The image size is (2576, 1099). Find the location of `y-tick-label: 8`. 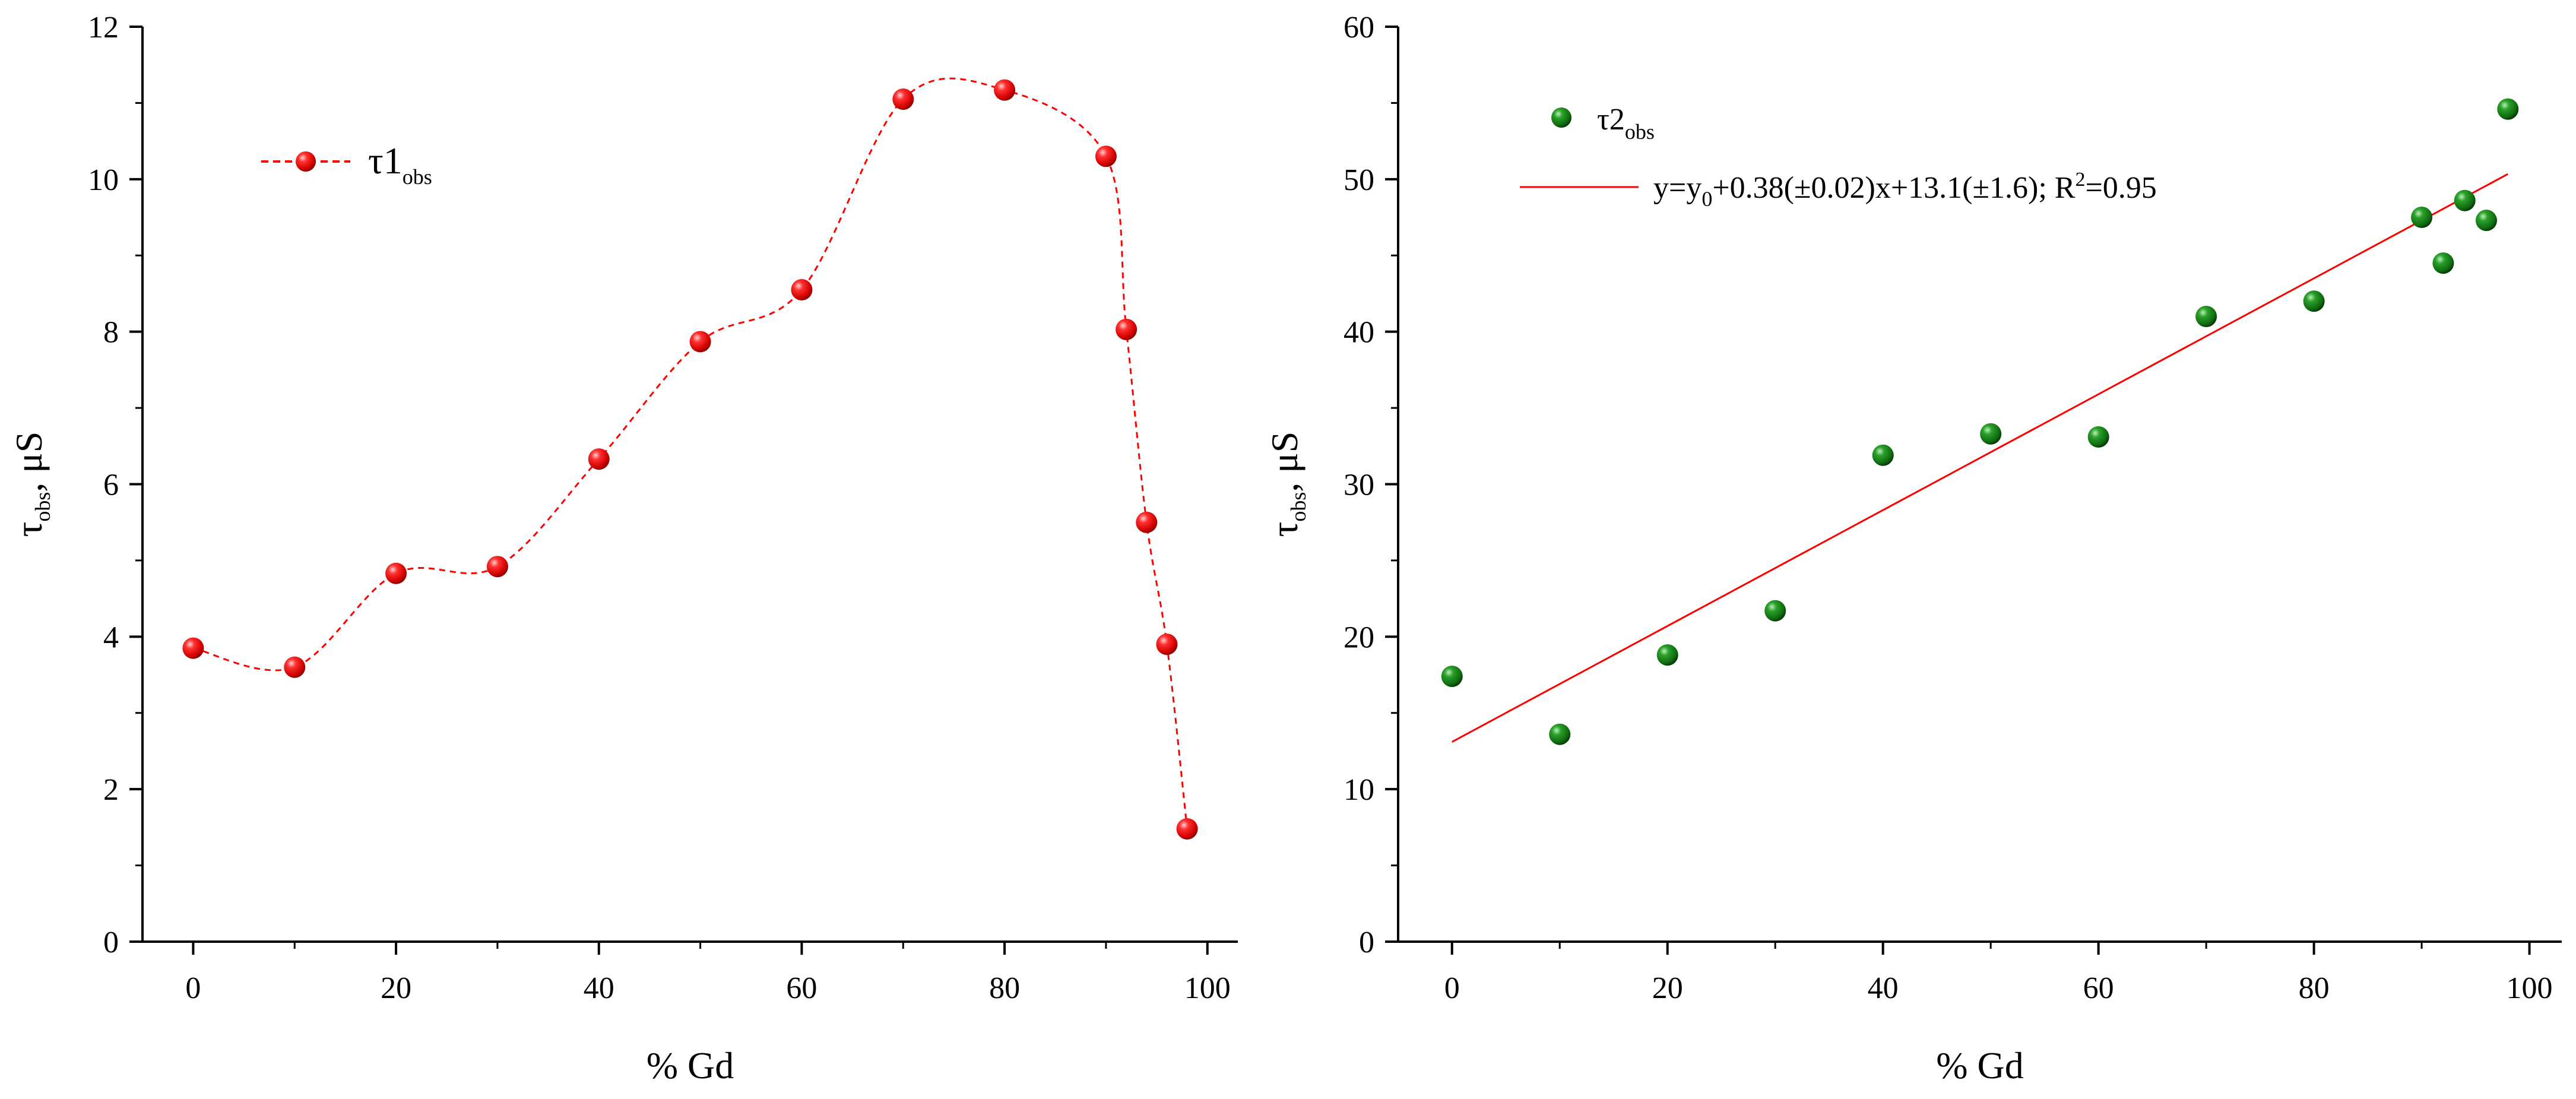

y-tick-label: 8 is located at coordinates (111, 333).